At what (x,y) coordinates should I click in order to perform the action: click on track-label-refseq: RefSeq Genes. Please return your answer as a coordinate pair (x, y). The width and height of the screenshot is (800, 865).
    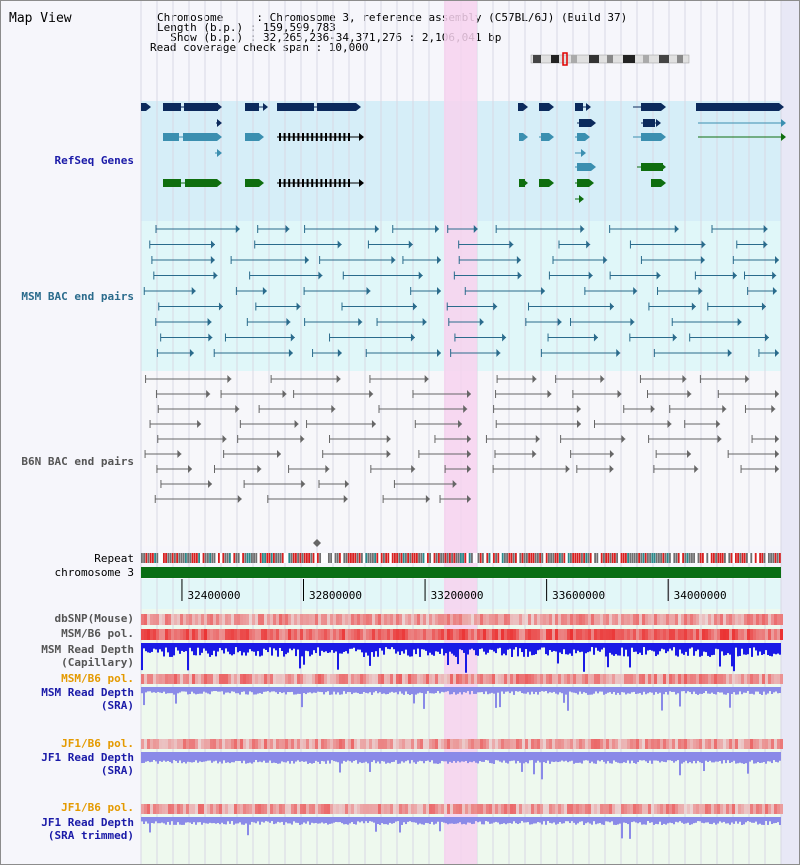
    Looking at the image, I should click on (94, 160).